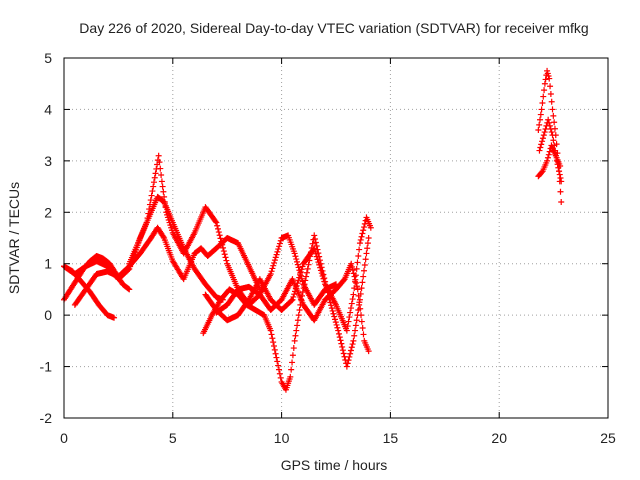  I want to click on y-tick-label: -2, so click(46, 418).